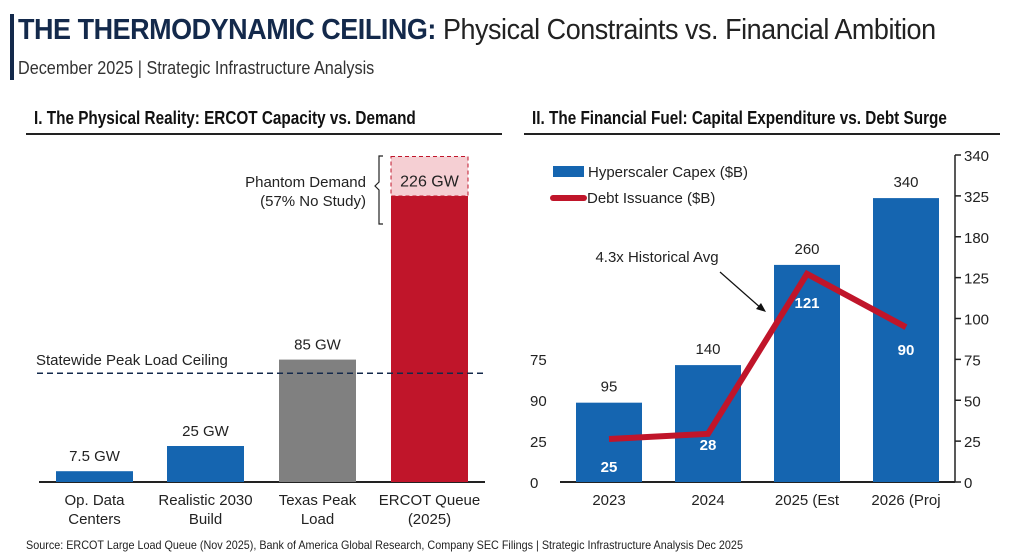 The height and width of the screenshot is (559, 1024). What do you see at coordinates (318, 500) in the screenshot?
I see `x-tick-label: Texas Peak` at bounding box center [318, 500].